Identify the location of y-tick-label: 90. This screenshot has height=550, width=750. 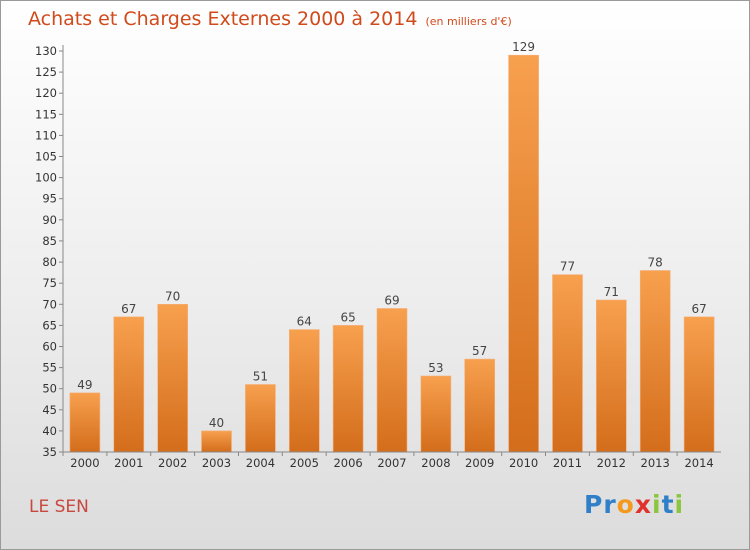
(49, 220).